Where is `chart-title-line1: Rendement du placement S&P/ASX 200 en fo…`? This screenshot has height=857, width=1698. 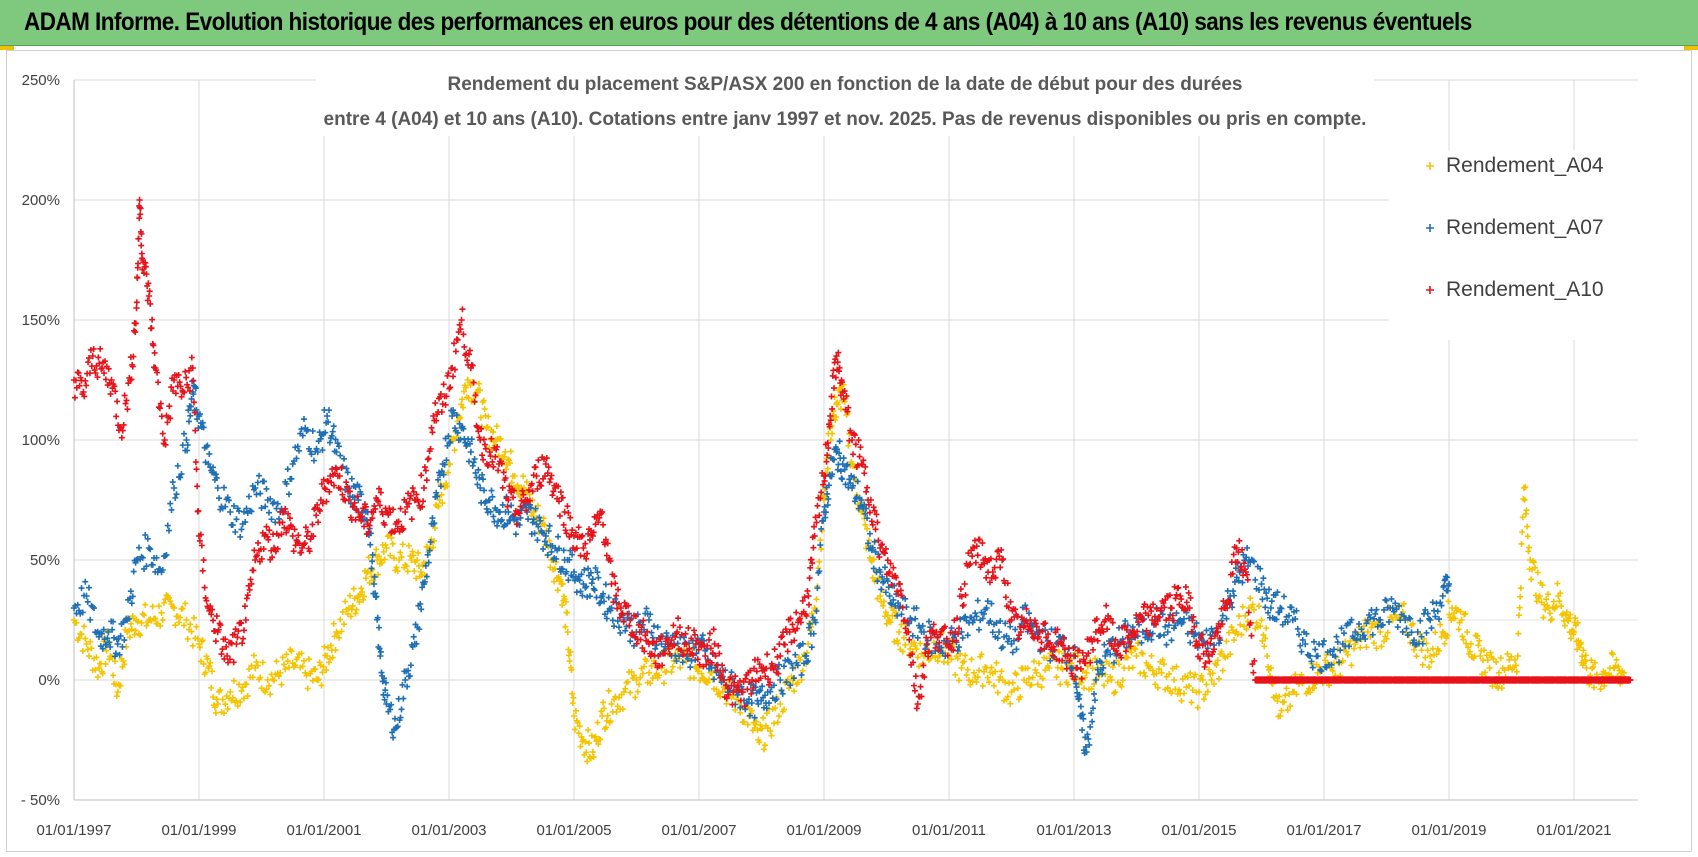 chart-title-line1: Rendement du placement S&P/ASX 200 en fo… is located at coordinates (845, 84).